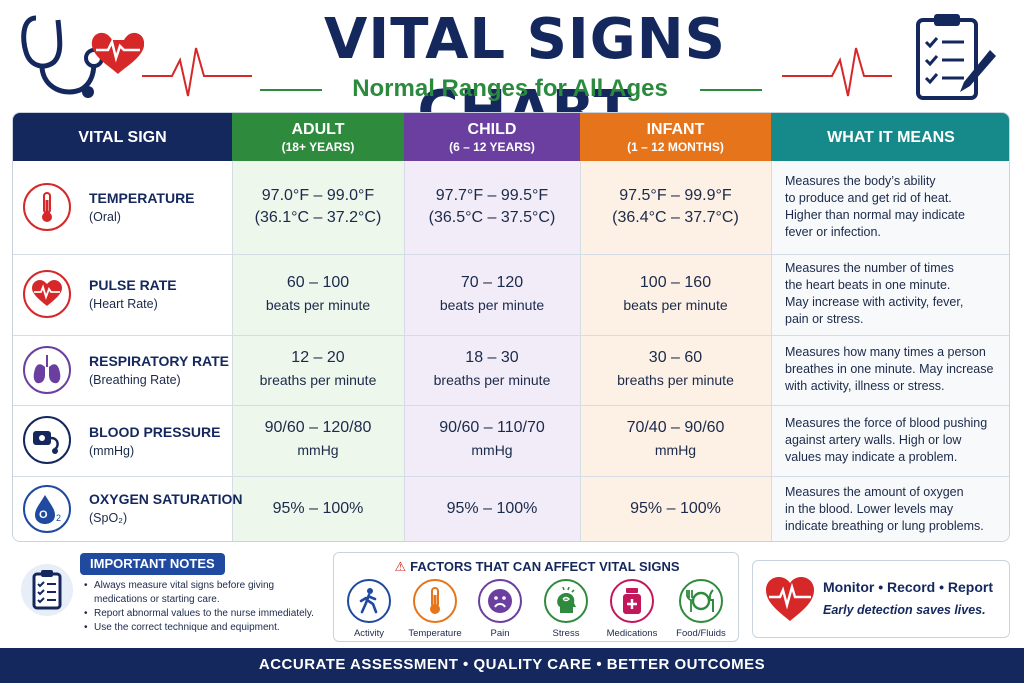 The height and width of the screenshot is (683, 1024). I want to click on child-range: 90/60 – 110/70 mmHg, so click(492, 439).